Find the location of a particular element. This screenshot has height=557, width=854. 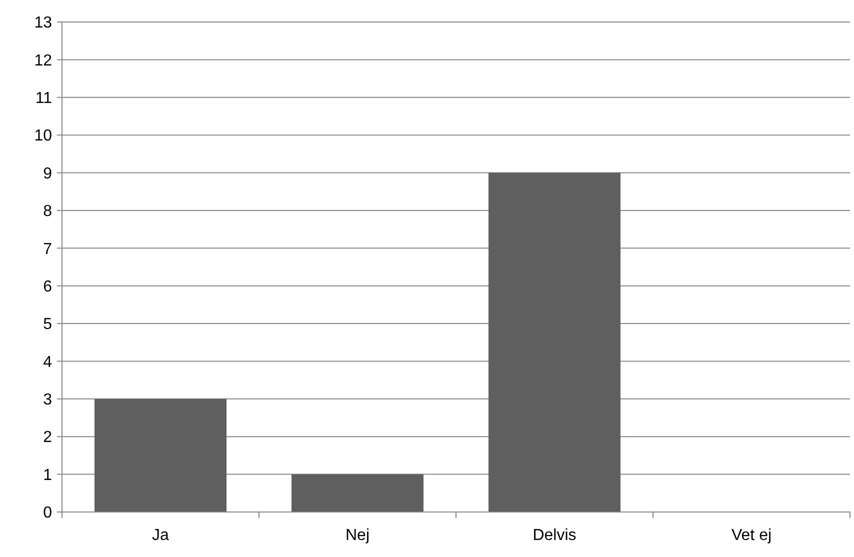

y-tick-label: 3 is located at coordinates (47, 400).